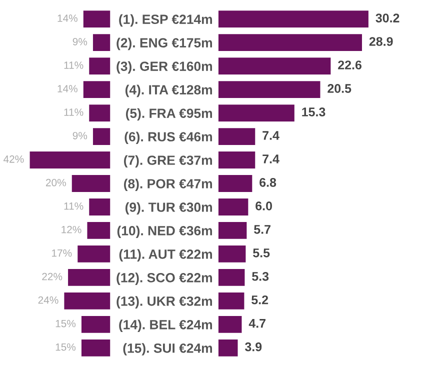 The width and height of the screenshot is (424, 367). What do you see at coordinates (164, 278) in the screenshot?
I see `y-tick-label: (12). SCO €22m` at bounding box center [164, 278].